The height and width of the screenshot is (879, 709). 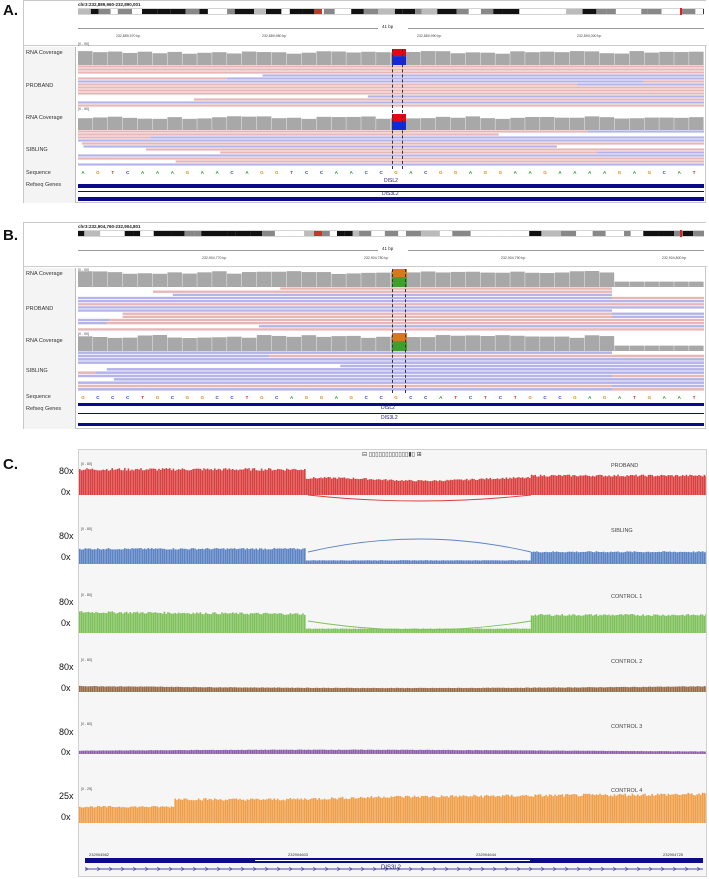 I want to click on scale-min-sibling: 0x, so click(x=66, y=557).